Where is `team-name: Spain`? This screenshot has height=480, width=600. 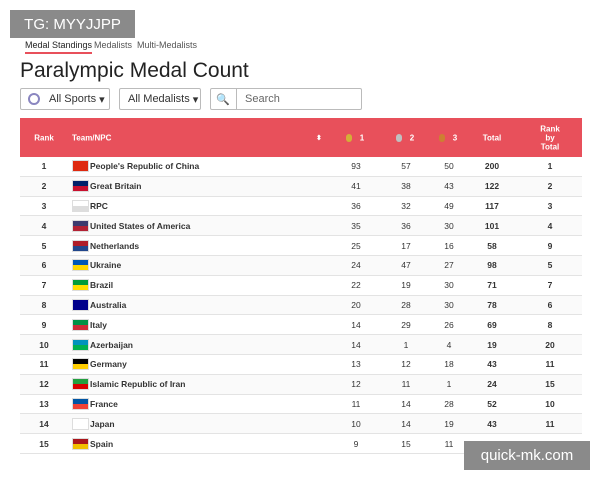 team-name: Spain is located at coordinates (102, 443).